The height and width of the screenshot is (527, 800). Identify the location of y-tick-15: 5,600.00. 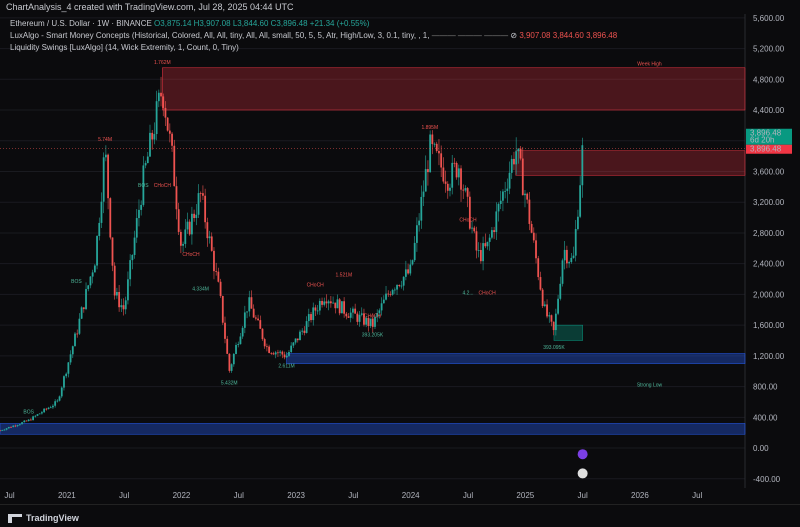
(769, 18).